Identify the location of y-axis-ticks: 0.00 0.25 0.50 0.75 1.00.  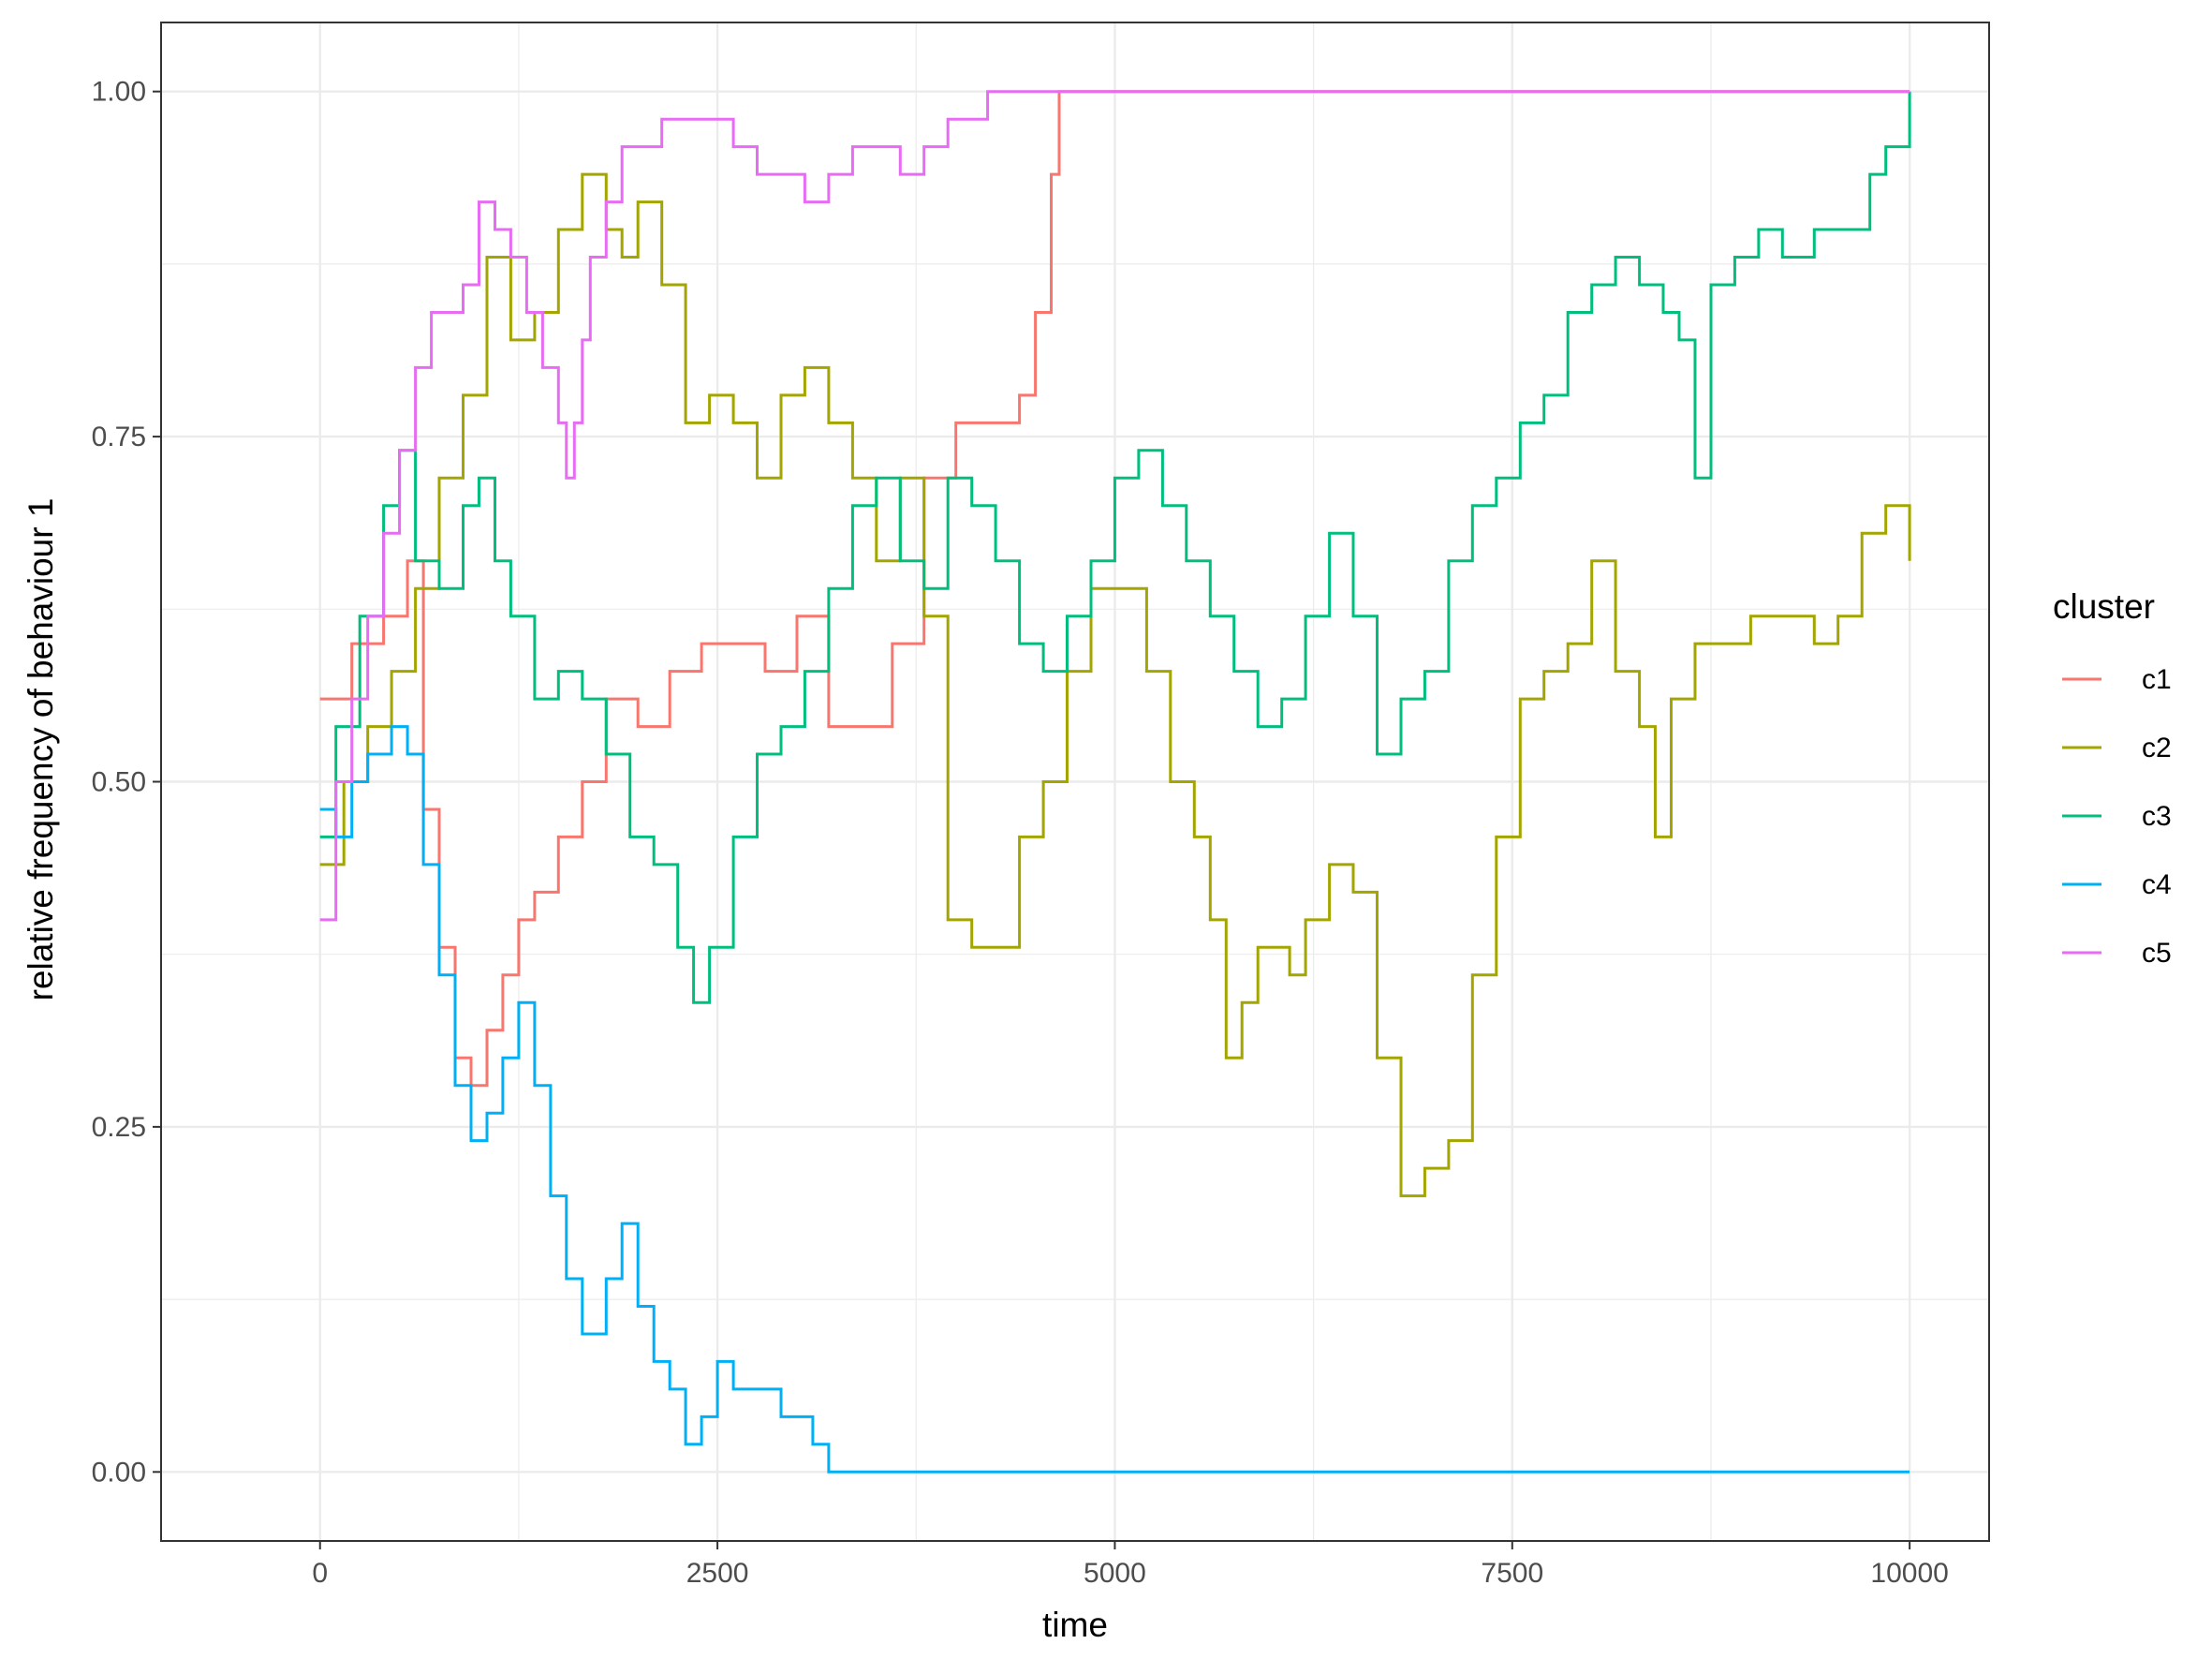
(126, 783).